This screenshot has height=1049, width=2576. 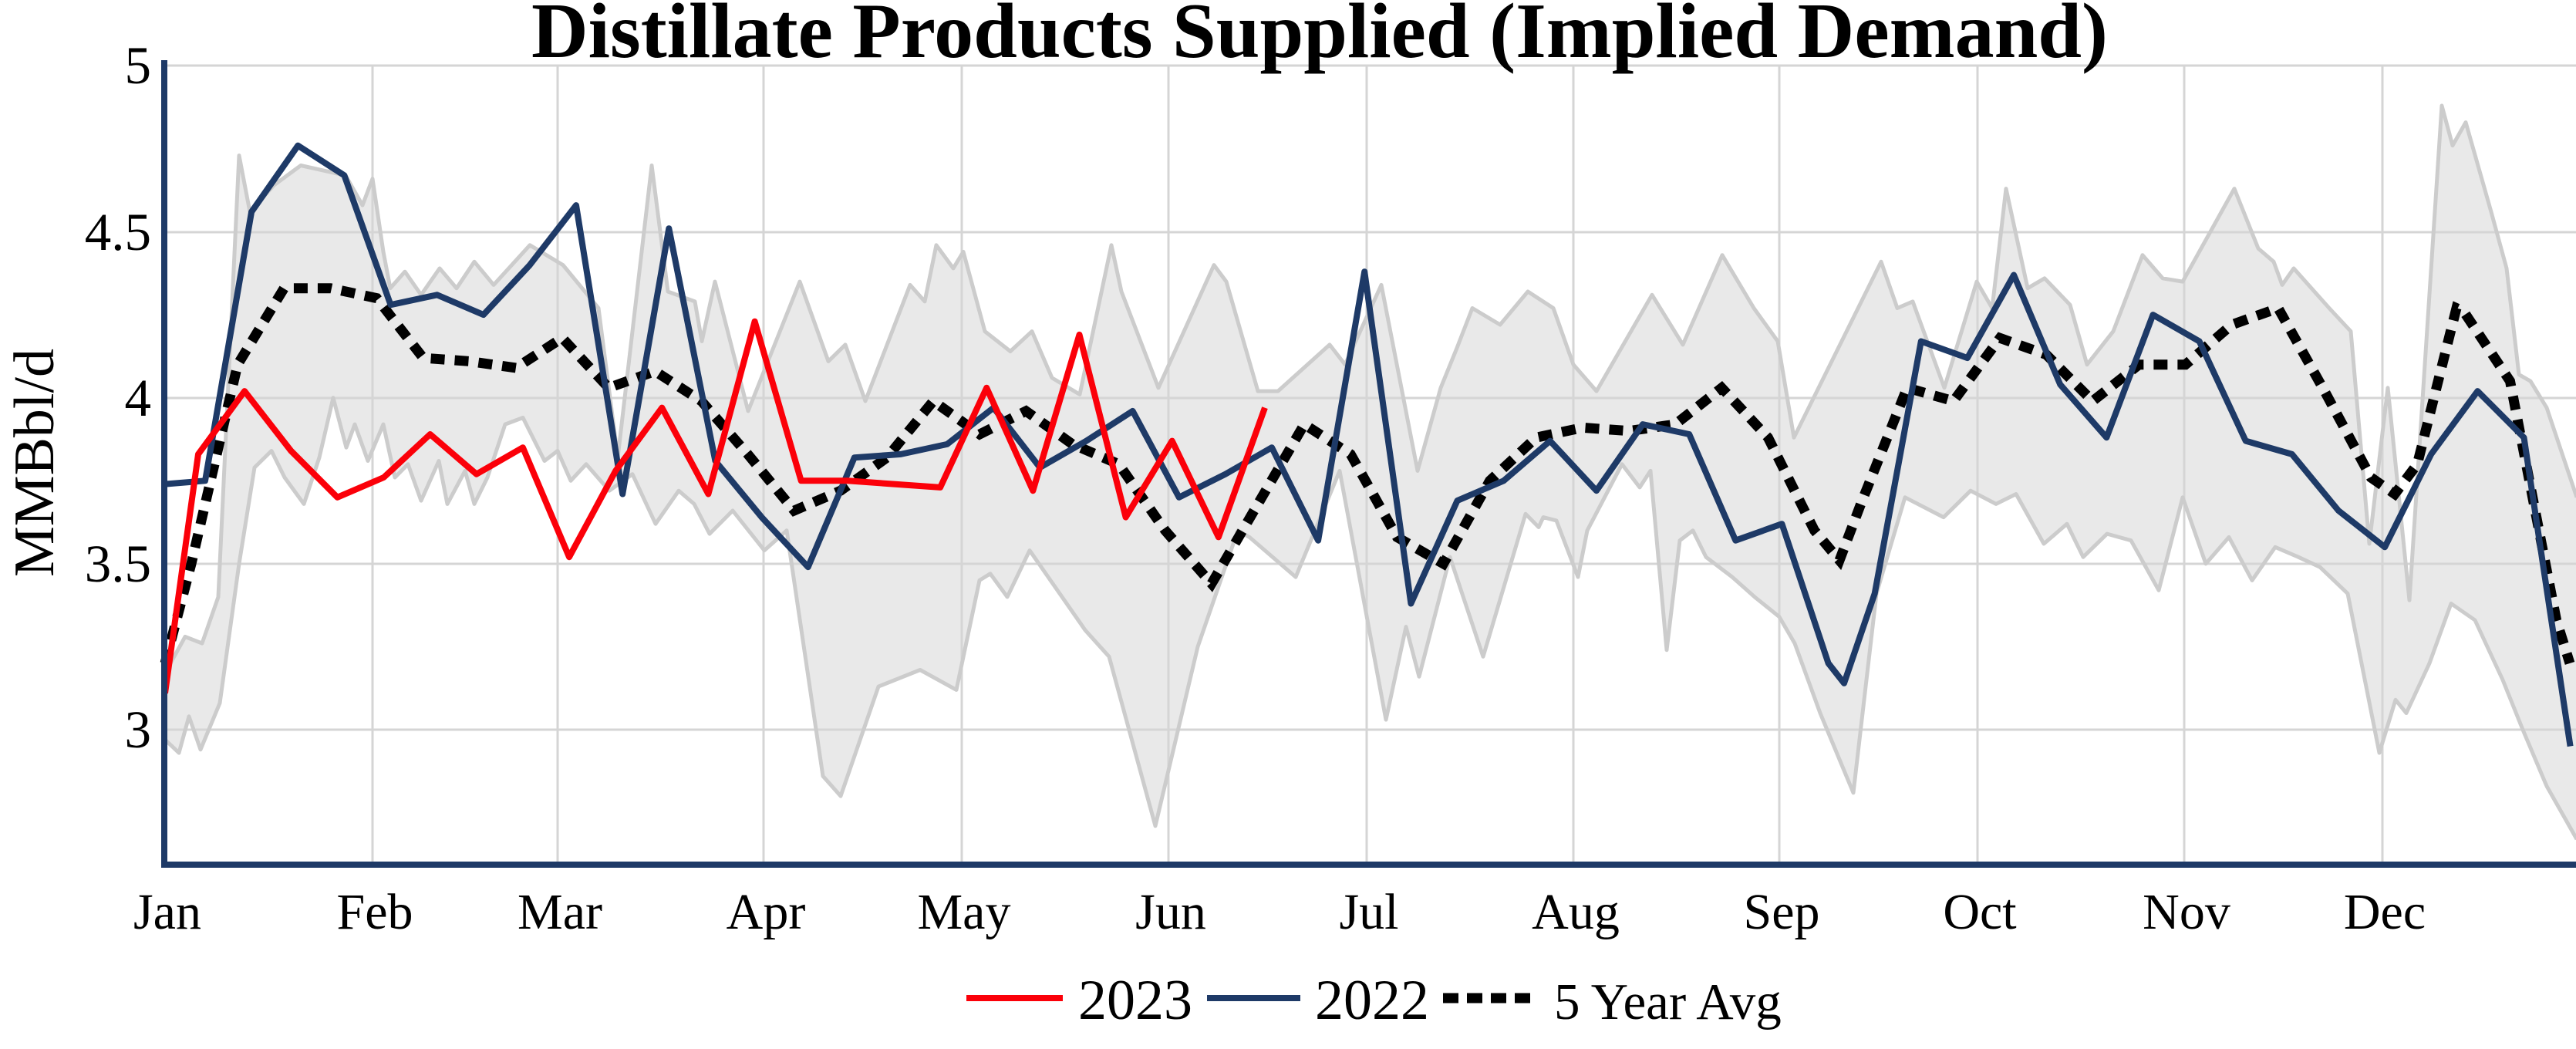 What do you see at coordinates (1668, 1001) in the screenshot?
I see `svg-text: 5 Year Avg` at bounding box center [1668, 1001].